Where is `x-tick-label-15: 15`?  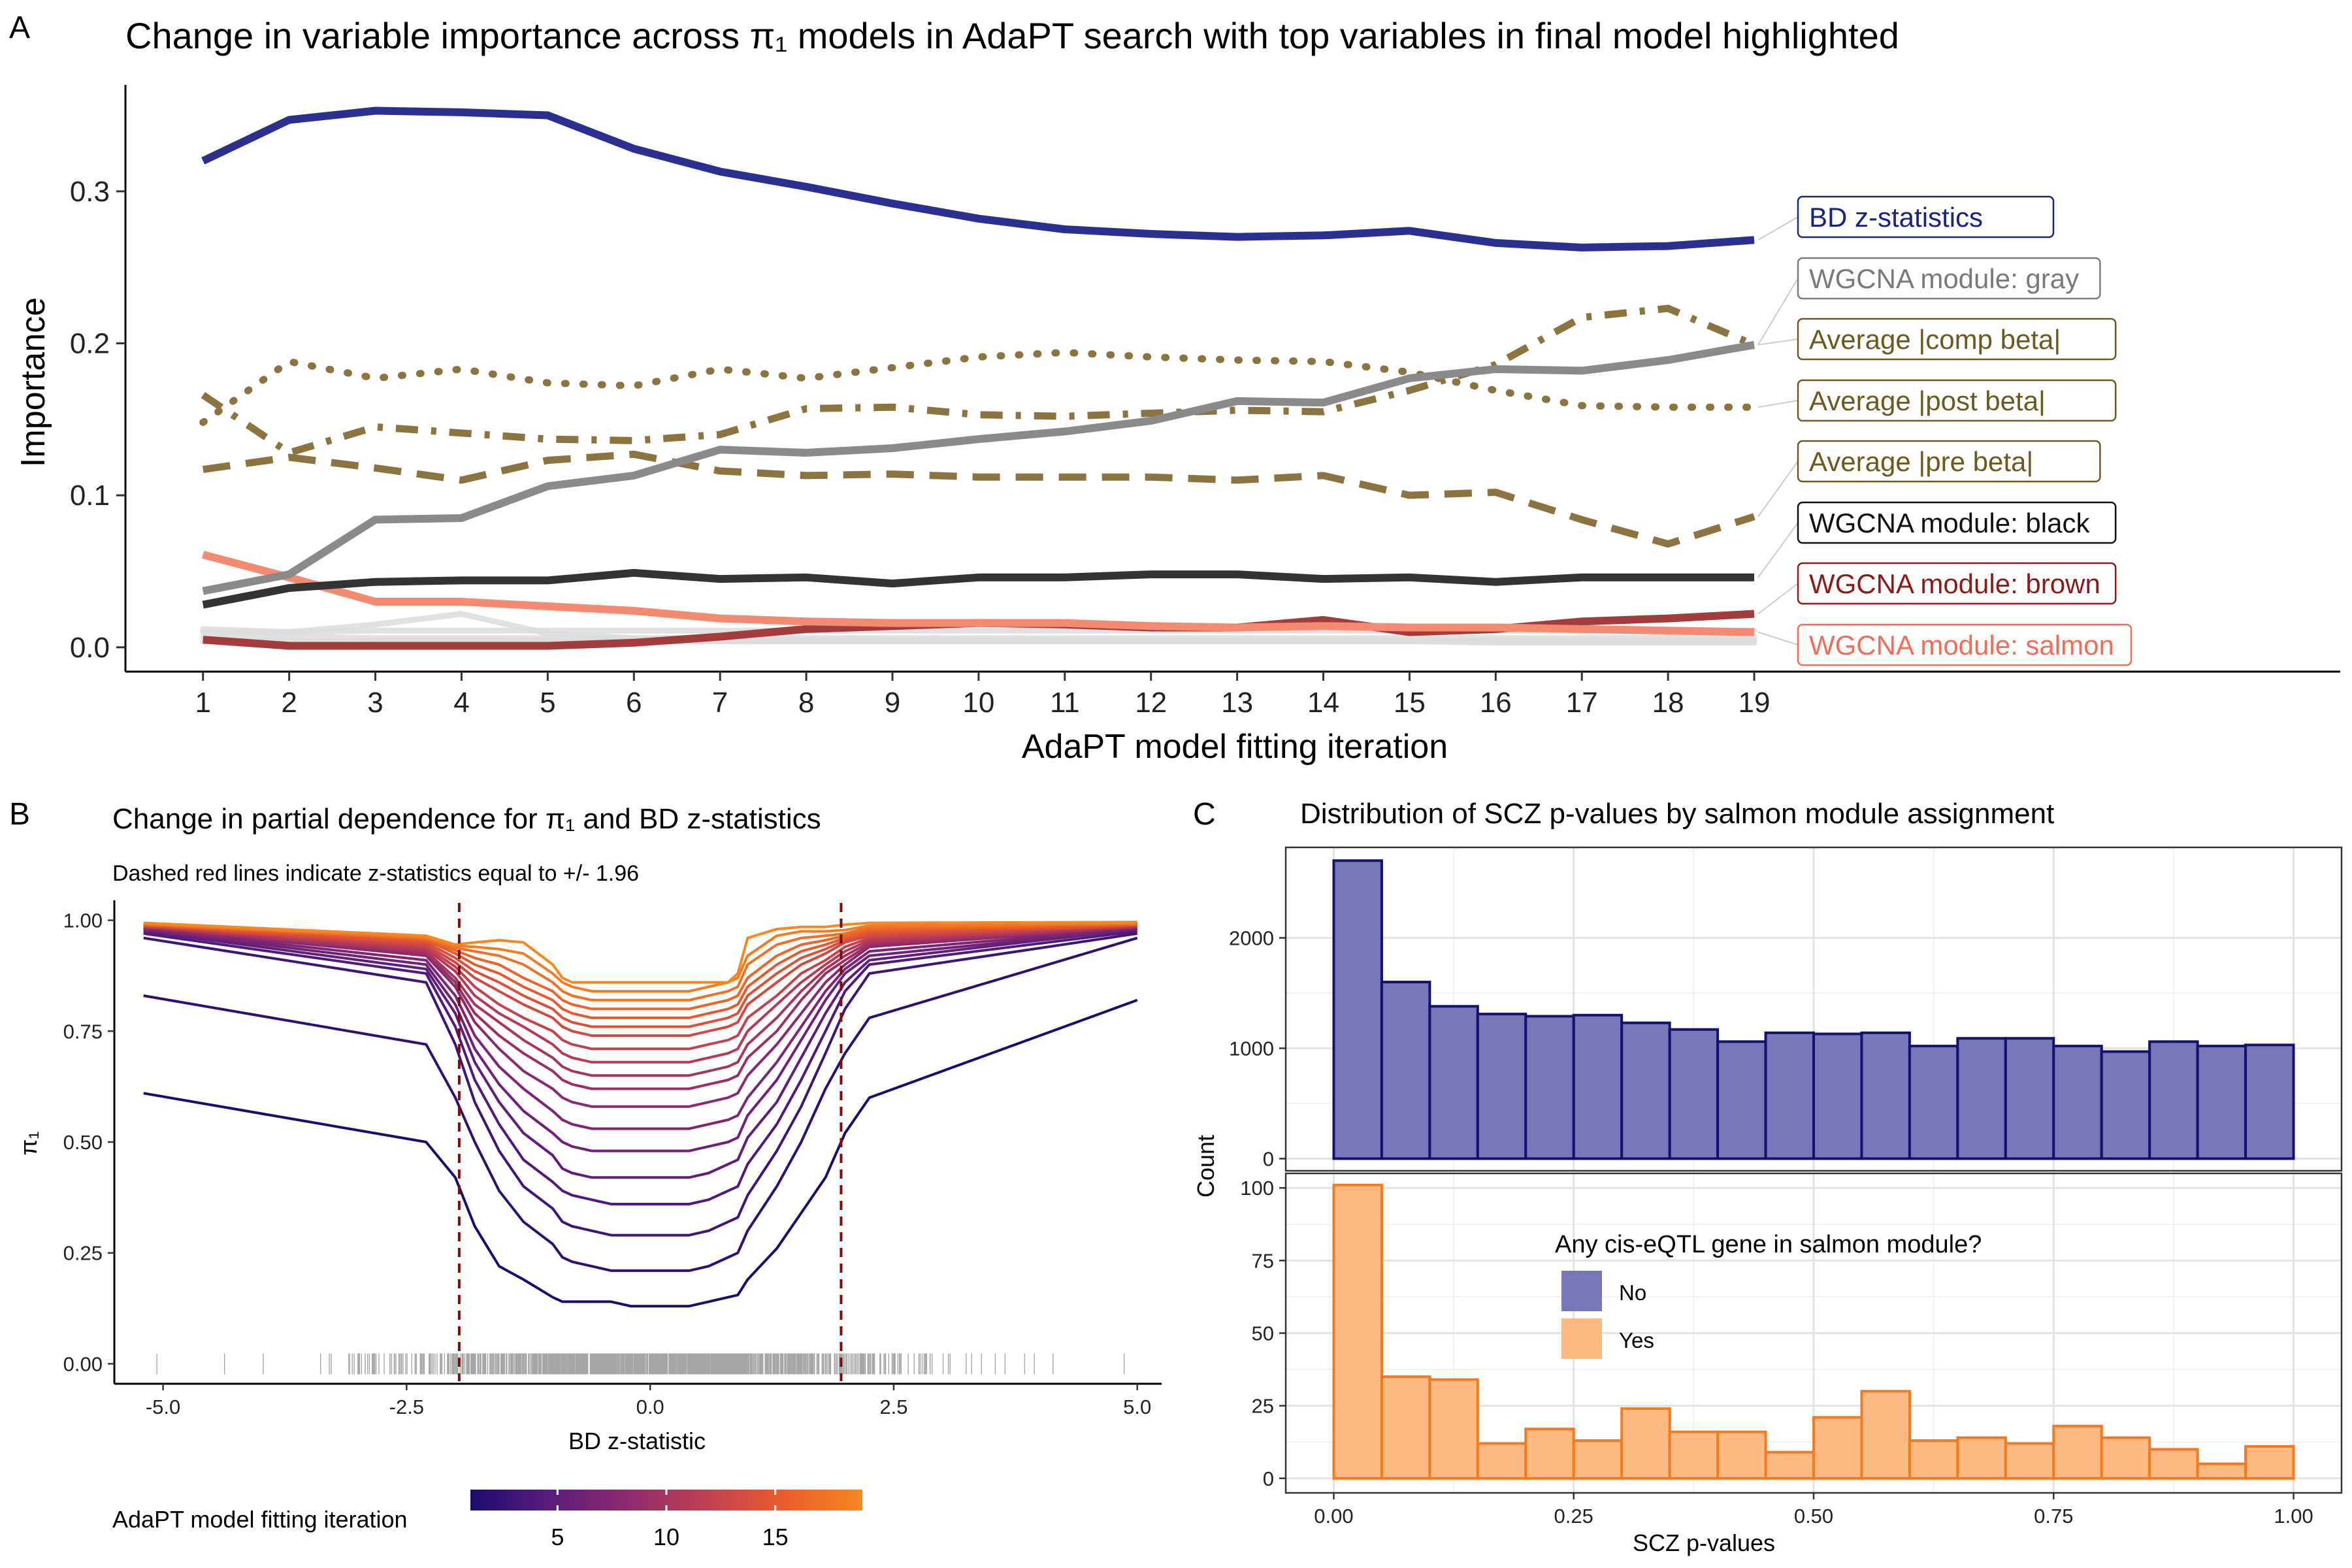
x-tick-label-15: 15 is located at coordinates (1410, 703).